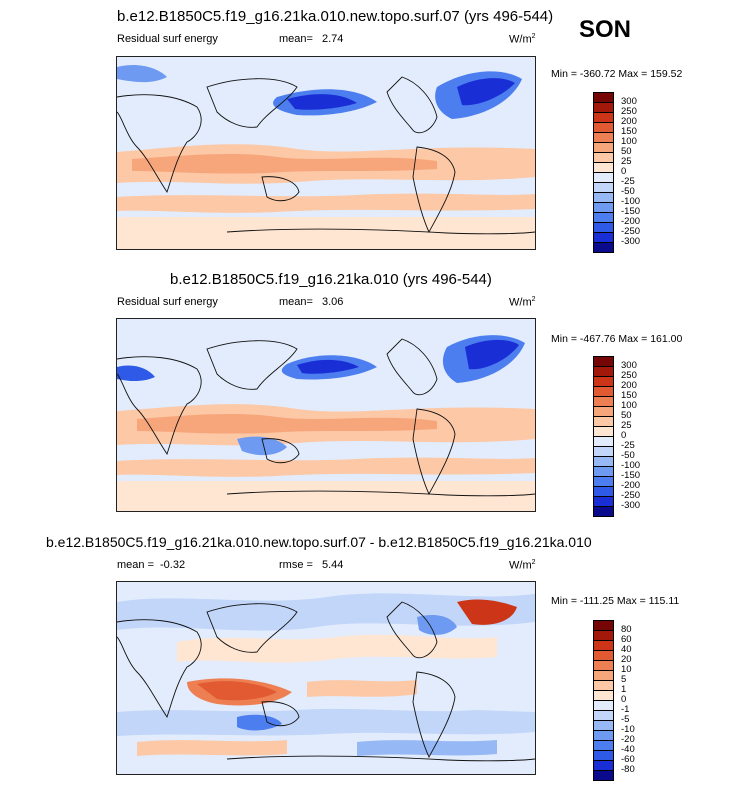  What do you see at coordinates (628, 759) in the screenshot?
I see `panel-3-tick: -60` at bounding box center [628, 759].